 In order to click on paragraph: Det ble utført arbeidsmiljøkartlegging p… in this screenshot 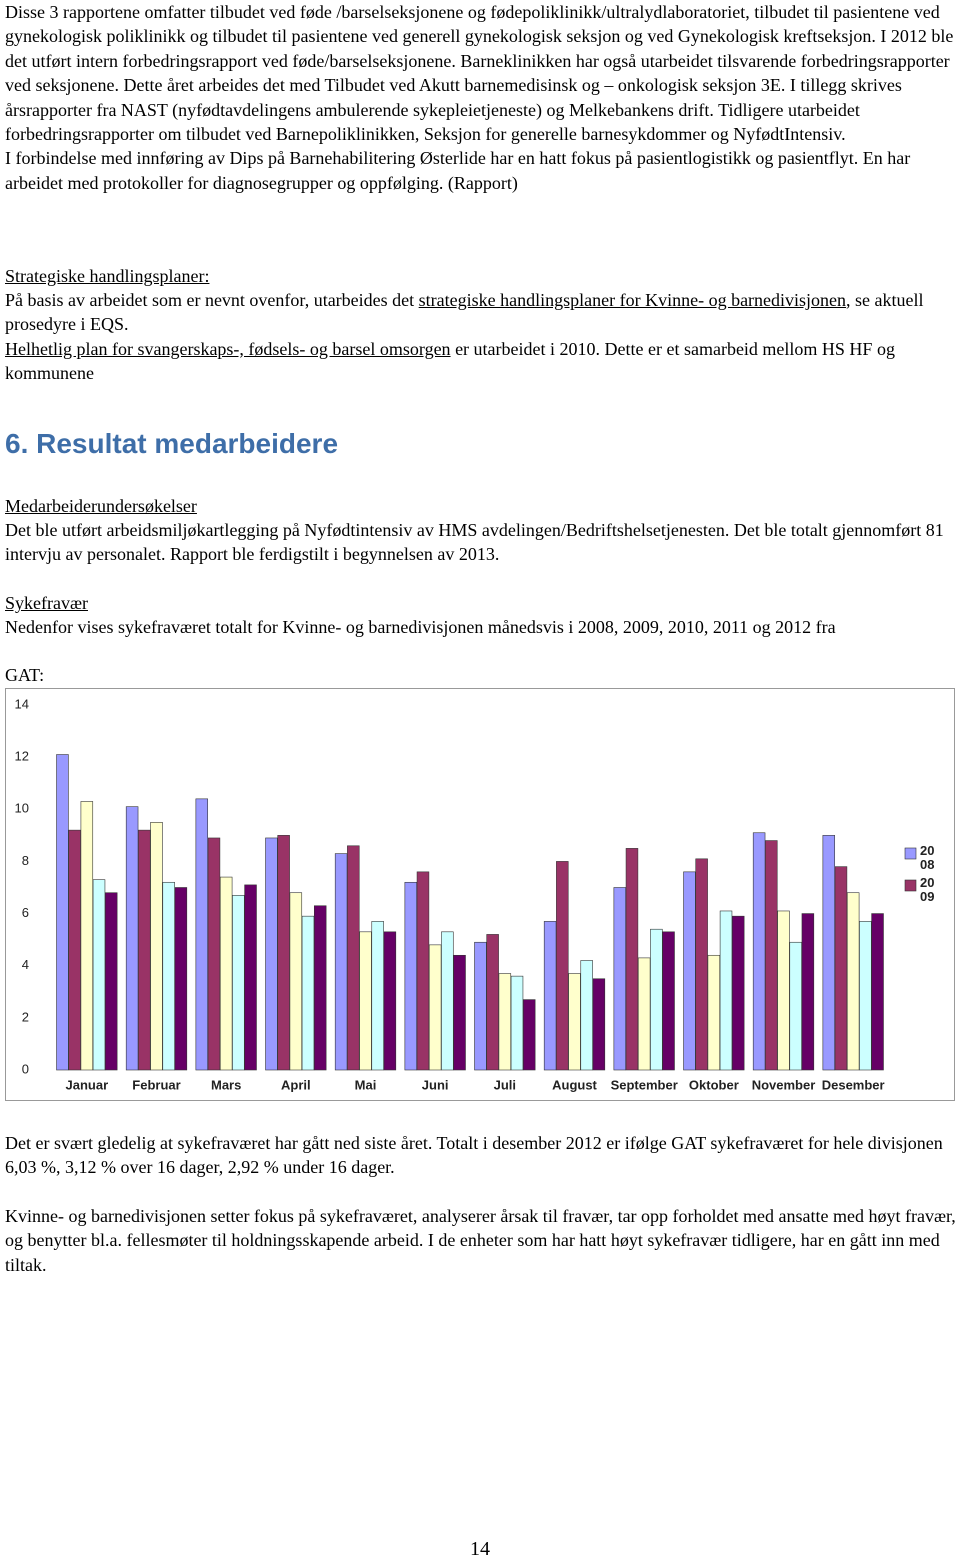, I will do `click(474, 542)`.